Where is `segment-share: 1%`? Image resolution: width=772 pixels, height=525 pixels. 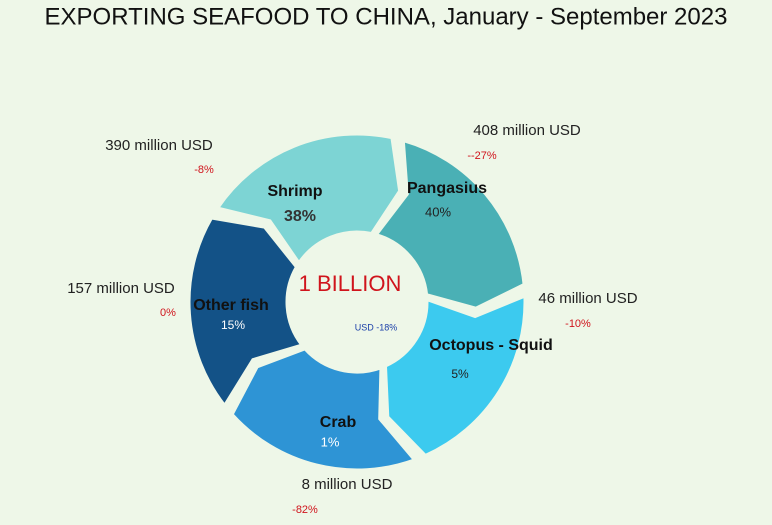
segment-share: 1% is located at coordinates (330, 441).